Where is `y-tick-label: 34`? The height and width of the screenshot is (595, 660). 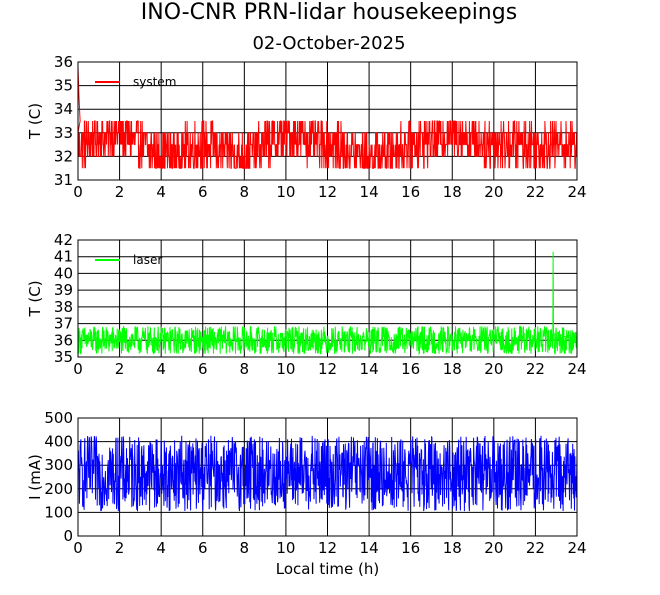 y-tick-label: 34 is located at coordinates (63, 109).